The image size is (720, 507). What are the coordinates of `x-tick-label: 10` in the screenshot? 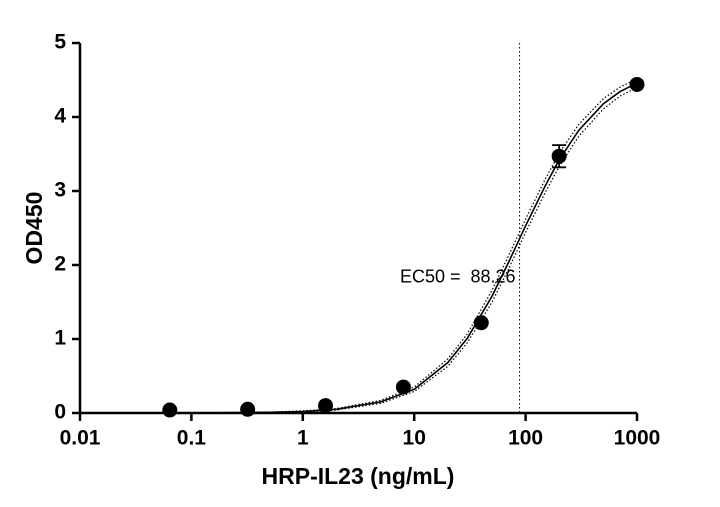 It's located at (414, 438).